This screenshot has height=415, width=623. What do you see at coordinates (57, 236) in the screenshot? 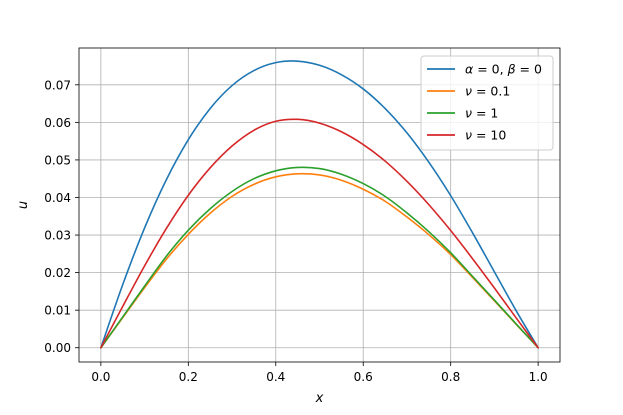
I see `y-tick-label: 0.03` at bounding box center [57, 236].